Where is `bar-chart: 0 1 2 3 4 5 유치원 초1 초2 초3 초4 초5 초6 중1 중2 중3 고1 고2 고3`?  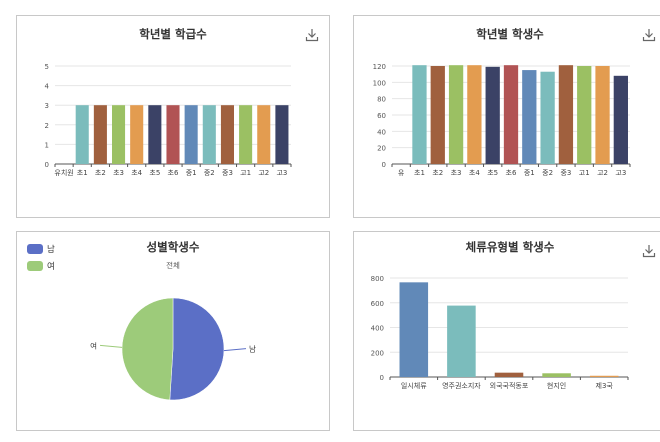
bar-chart: 0 1 2 3 4 5 유치원 초1 초2 초3 초4 초5 초6 중1 중2 중3 고1 고2 고3 is located at coordinates (168, 120).